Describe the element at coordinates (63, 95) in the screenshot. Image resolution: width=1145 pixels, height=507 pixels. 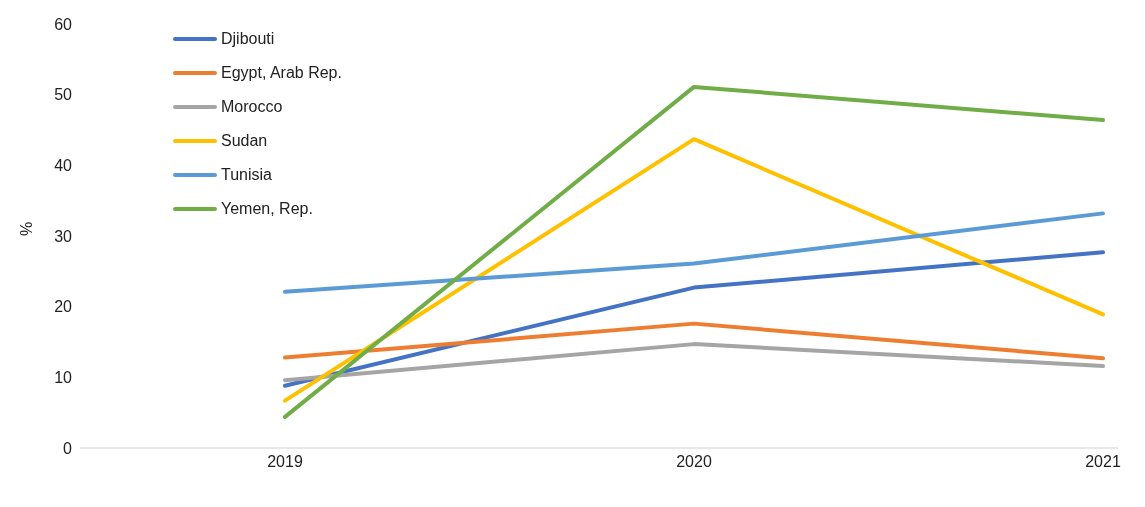
I see `y-tick-label: 50` at that location.